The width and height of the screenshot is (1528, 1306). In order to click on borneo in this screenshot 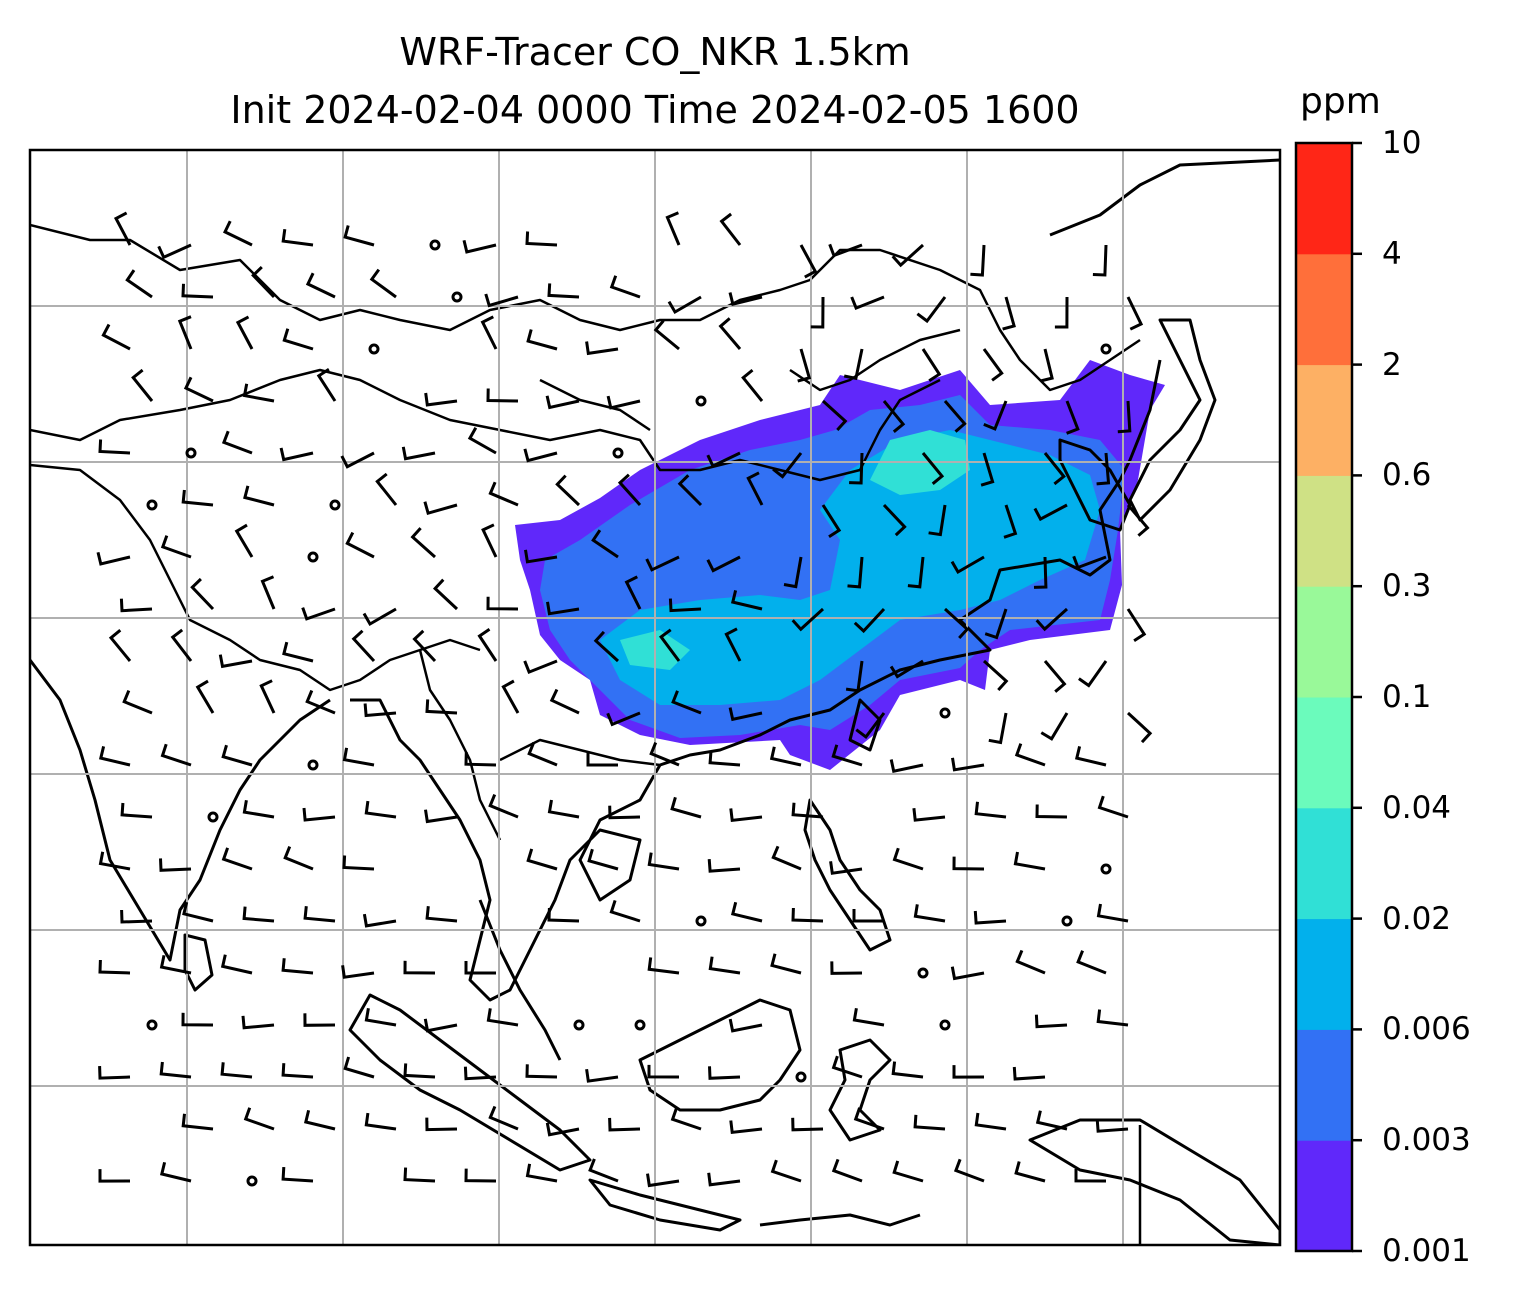, I will do `click(720, 1055)`.